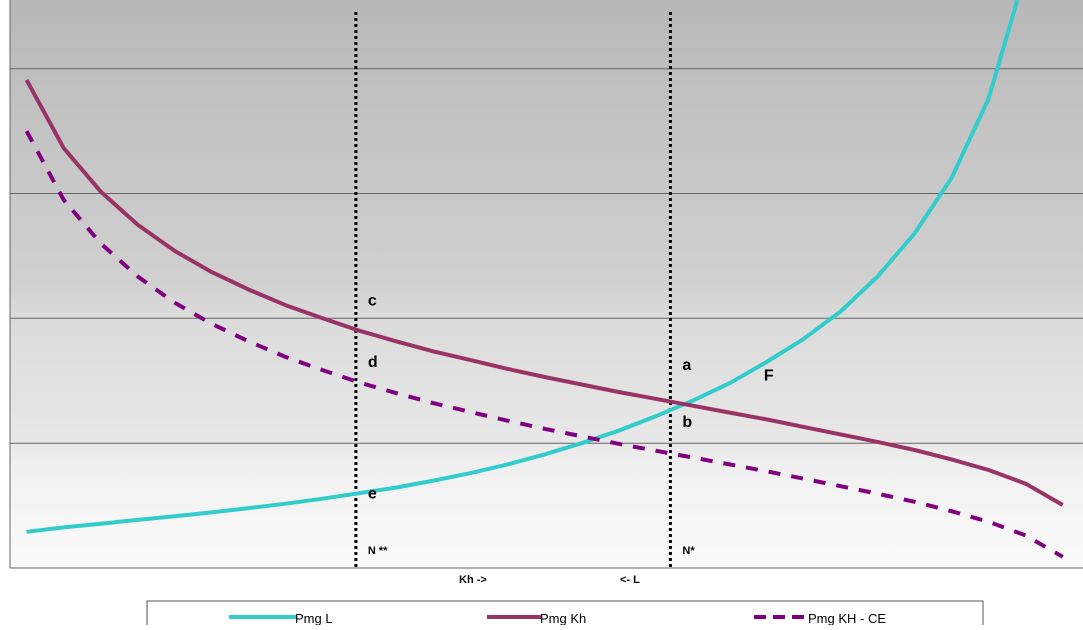 The height and width of the screenshot is (630, 1083). What do you see at coordinates (473, 580) in the screenshot?
I see `axis-label-kh: Kh ->` at bounding box center [473, 580].